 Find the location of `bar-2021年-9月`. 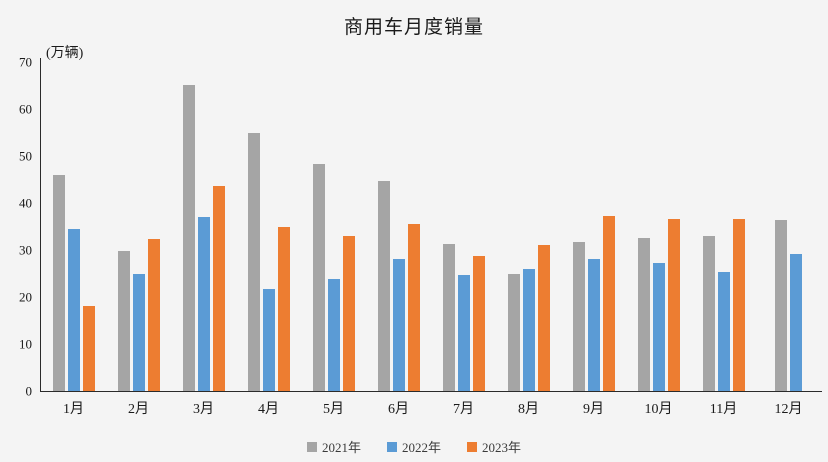

bar-2021年-9月 is located at coordinates (578, 316).